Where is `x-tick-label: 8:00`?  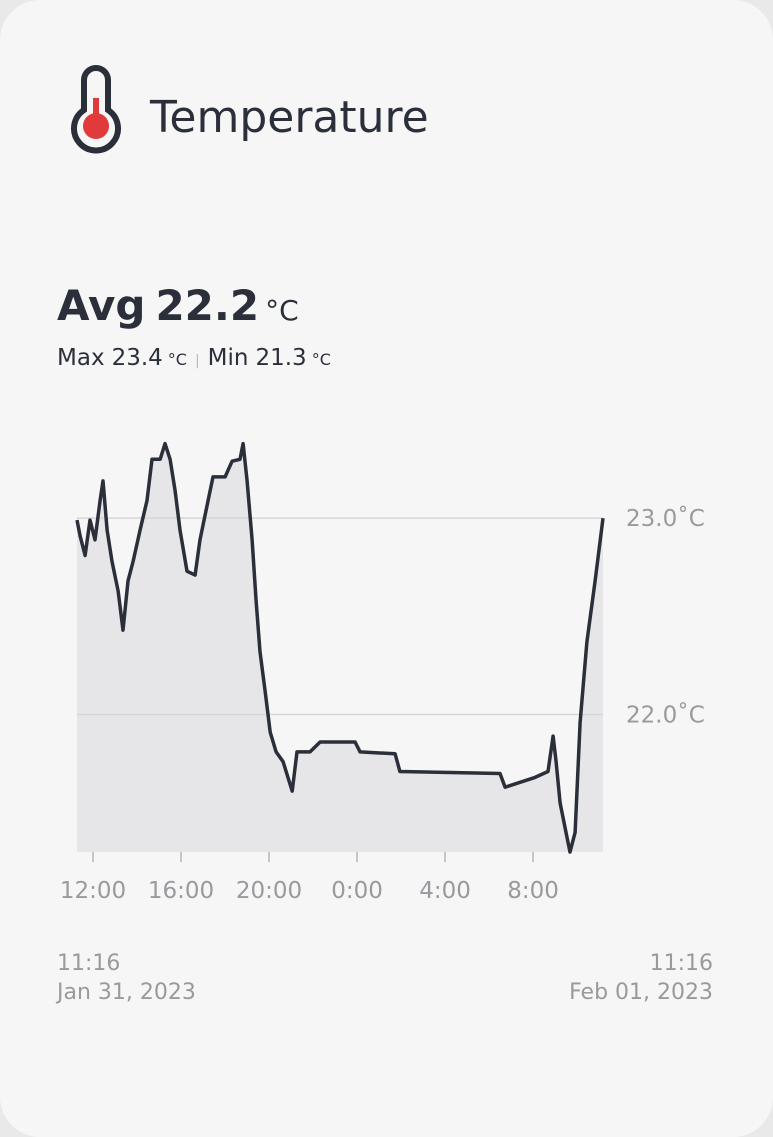 x-tick-label: 8:00 is located at coordinates (533, 891).